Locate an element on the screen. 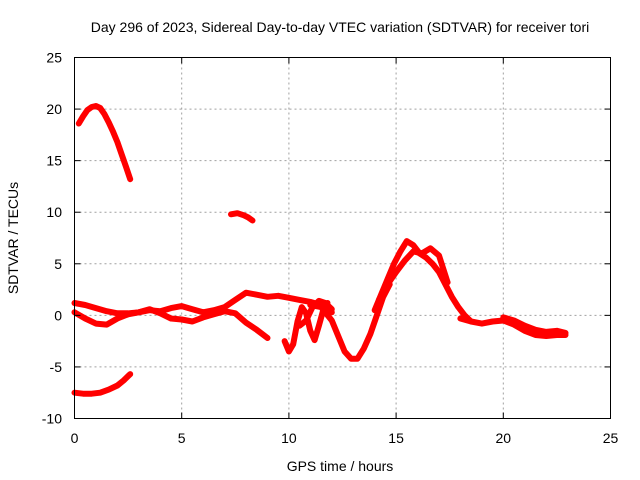 The height and width of the screenshot is (480, 640). series-arc-big-dip is located at coordinates (350, 321).